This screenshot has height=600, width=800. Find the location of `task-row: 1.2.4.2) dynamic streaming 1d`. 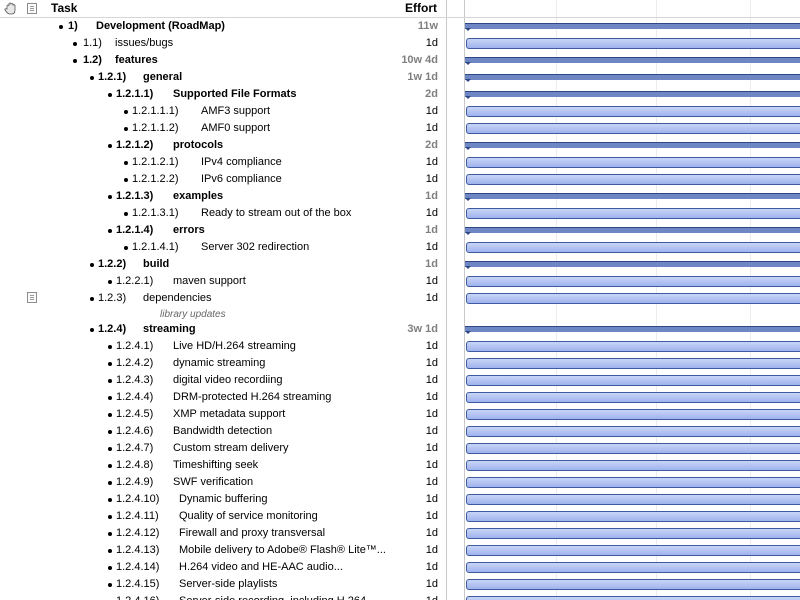

task-row: 1.2.4.2) dynamic streaming 1d is located at coordinates (223, 363).